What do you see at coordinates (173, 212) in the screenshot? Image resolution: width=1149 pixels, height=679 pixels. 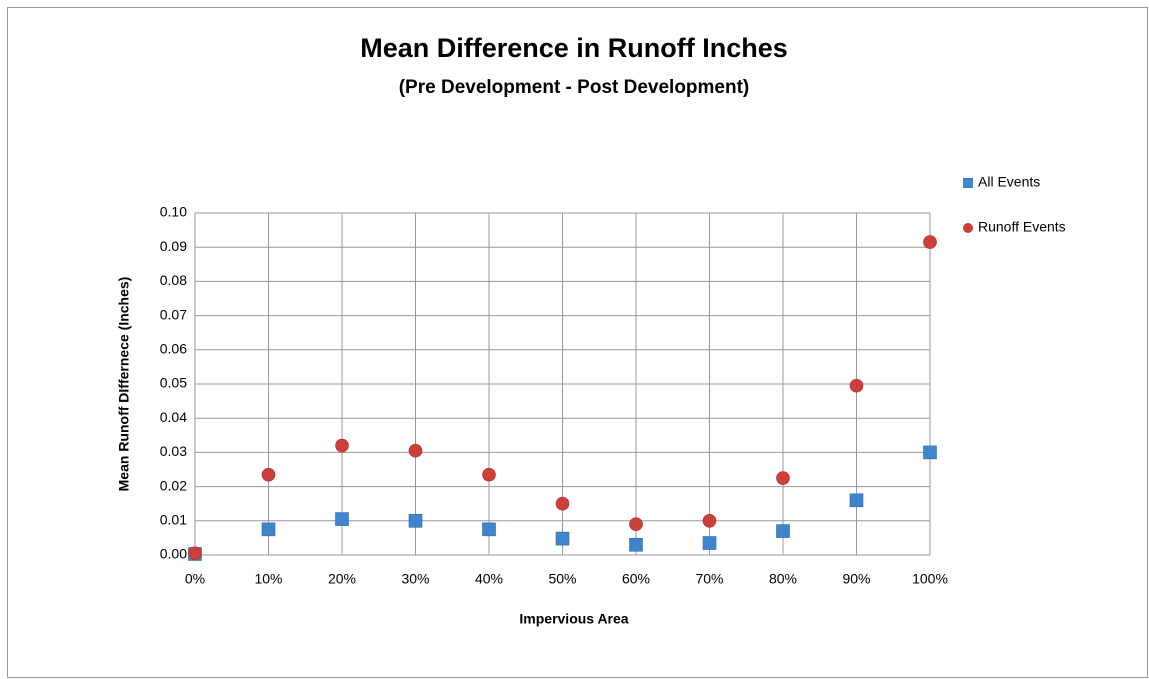 I see `y-tick-label: 0.10` at bounding box center [173, 212].